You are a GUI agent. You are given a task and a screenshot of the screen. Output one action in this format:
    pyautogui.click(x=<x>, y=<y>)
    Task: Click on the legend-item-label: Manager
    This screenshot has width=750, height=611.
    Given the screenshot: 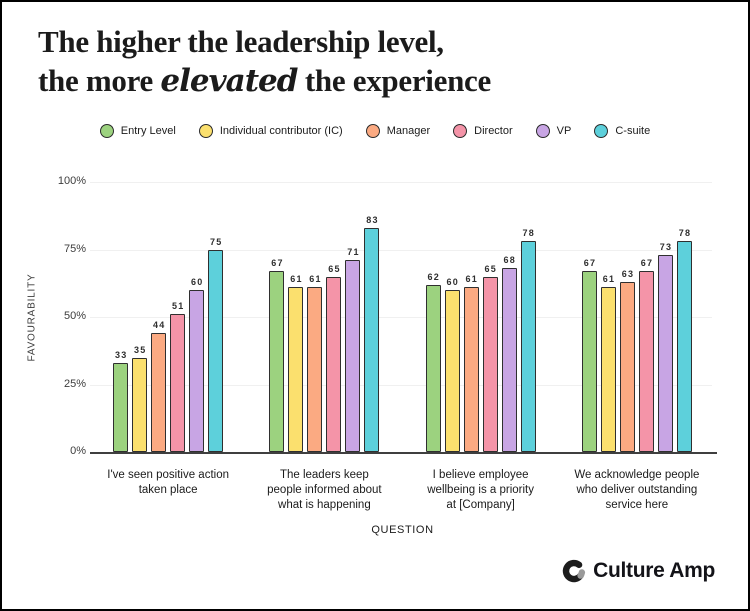 What is the action you would take?
    pyautogui.click(x=408, y=131)
    